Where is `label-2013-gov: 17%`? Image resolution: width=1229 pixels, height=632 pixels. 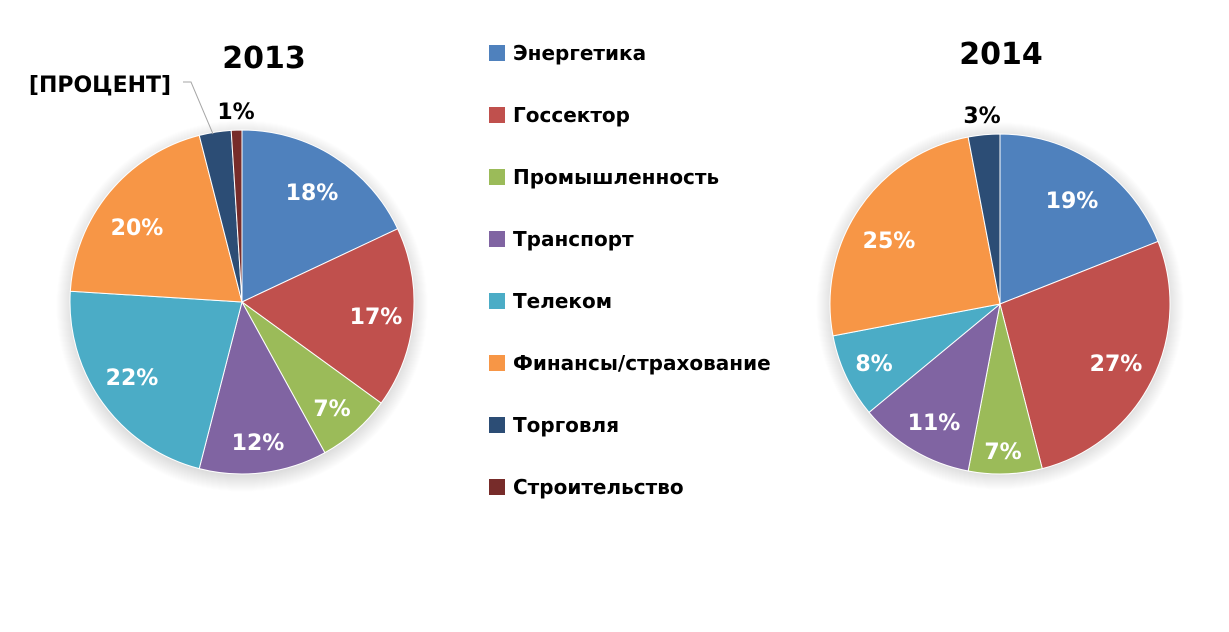 label-2013-gov: 17% is located at coordinates (376, 317).